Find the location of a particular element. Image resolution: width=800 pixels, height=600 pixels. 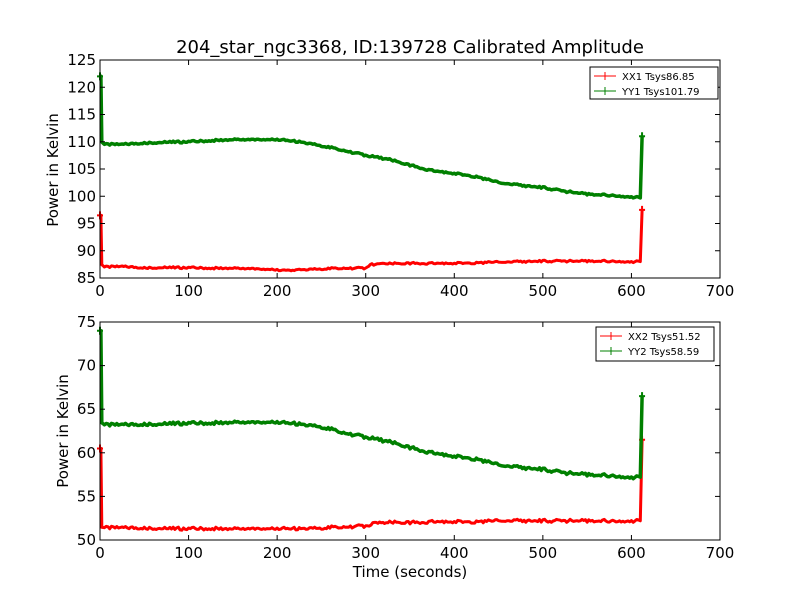

legend-label: XX2 Tsys51.52 is located at coordinates (664, 337).